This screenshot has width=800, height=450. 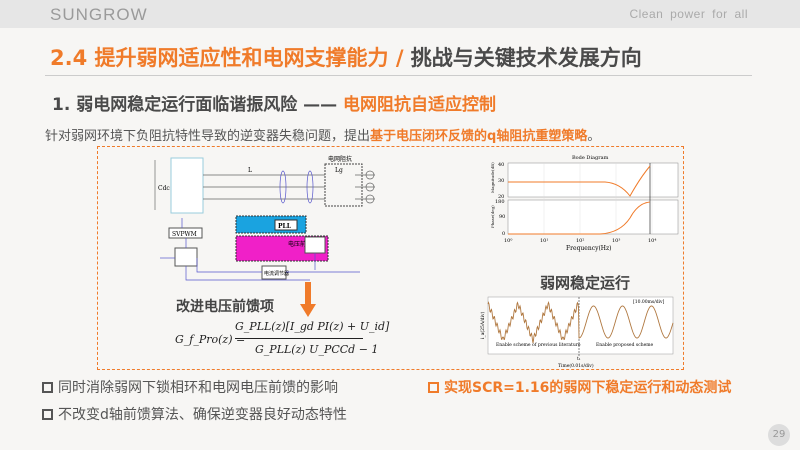 What do you see at coordinates (187, 185) in the screenshot?
I see `inverter-bridge` at bounding box center [187, 185].